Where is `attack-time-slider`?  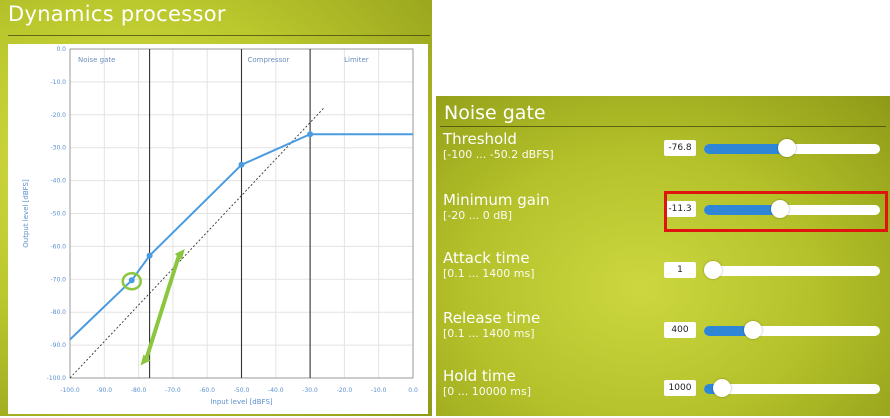 attack-time-slider is located at coordinates (792, 270).